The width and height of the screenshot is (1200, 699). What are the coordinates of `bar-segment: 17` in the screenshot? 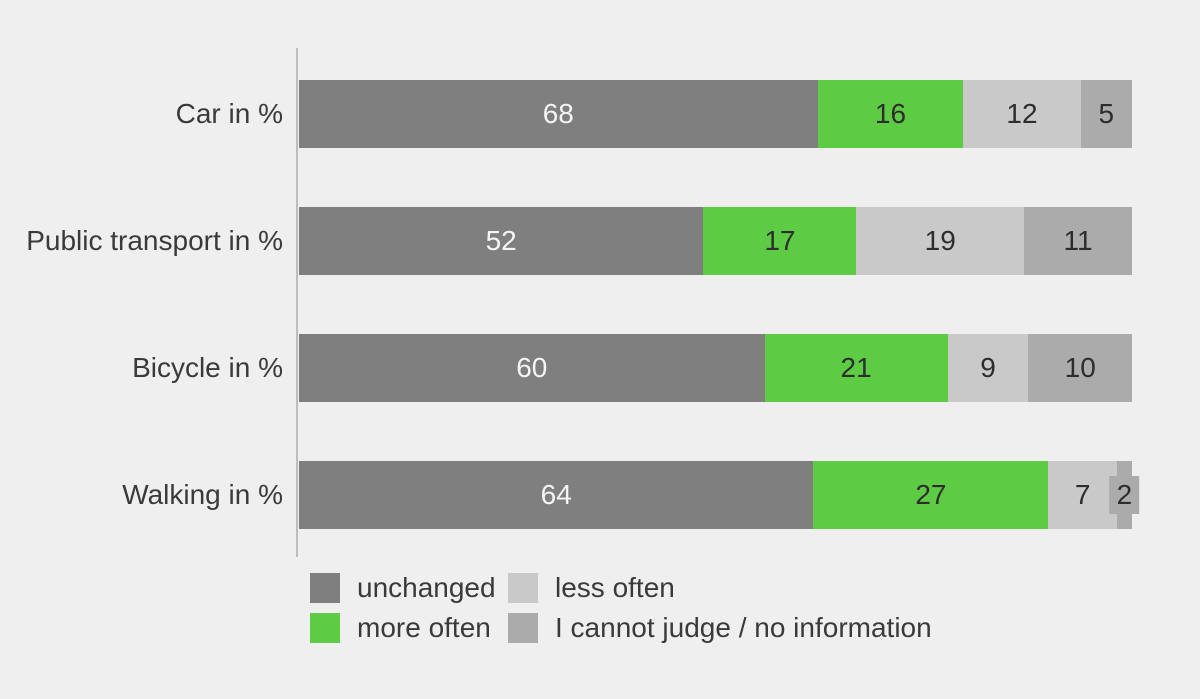 It's located at (780, 241).